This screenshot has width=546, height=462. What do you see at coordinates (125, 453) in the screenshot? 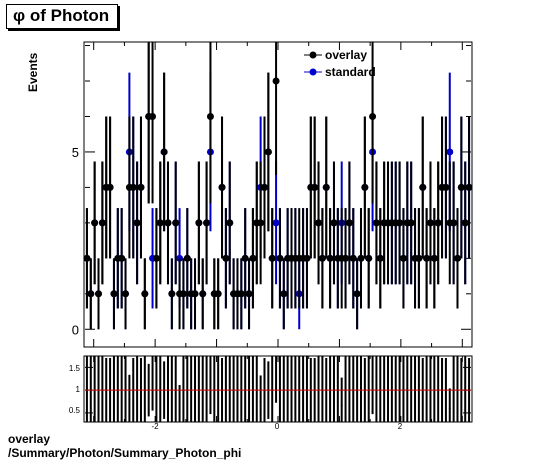
I see `footer-line-2: /Summary/Photon/Summary_Photon_phi` at bounding box center [125, 453].